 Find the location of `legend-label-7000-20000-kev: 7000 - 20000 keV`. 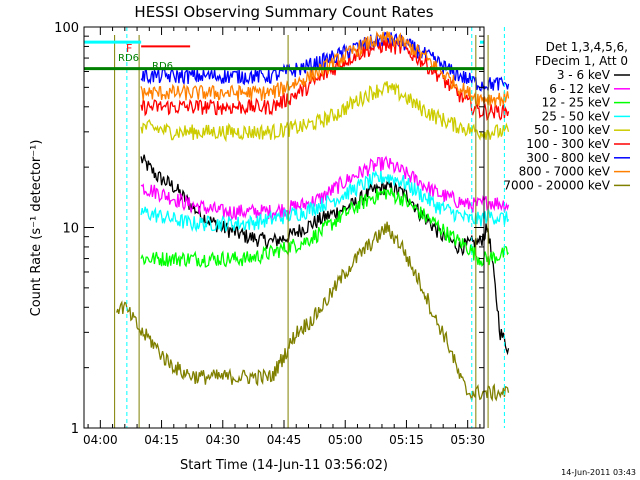

legend-label-7000-20000-kev: 7000 - 20000 keV is located at coordinates (556, 185).